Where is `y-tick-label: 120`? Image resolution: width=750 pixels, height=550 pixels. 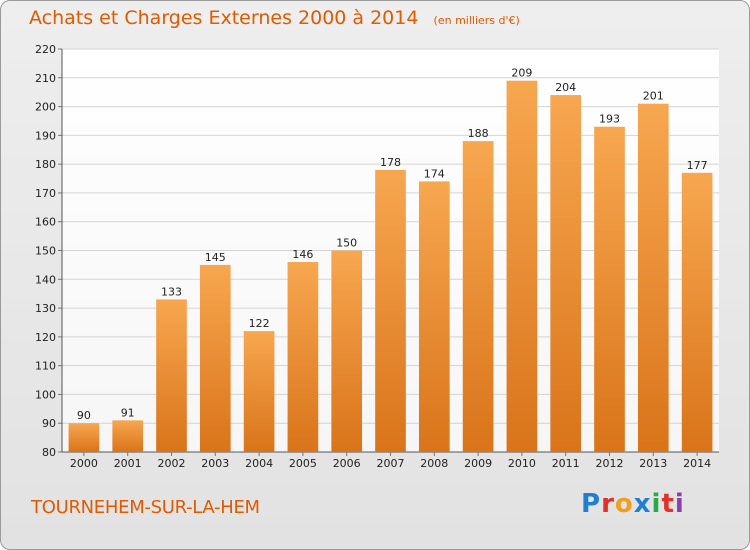 y-tick-label: 120 is located at coordinates (45, 337).